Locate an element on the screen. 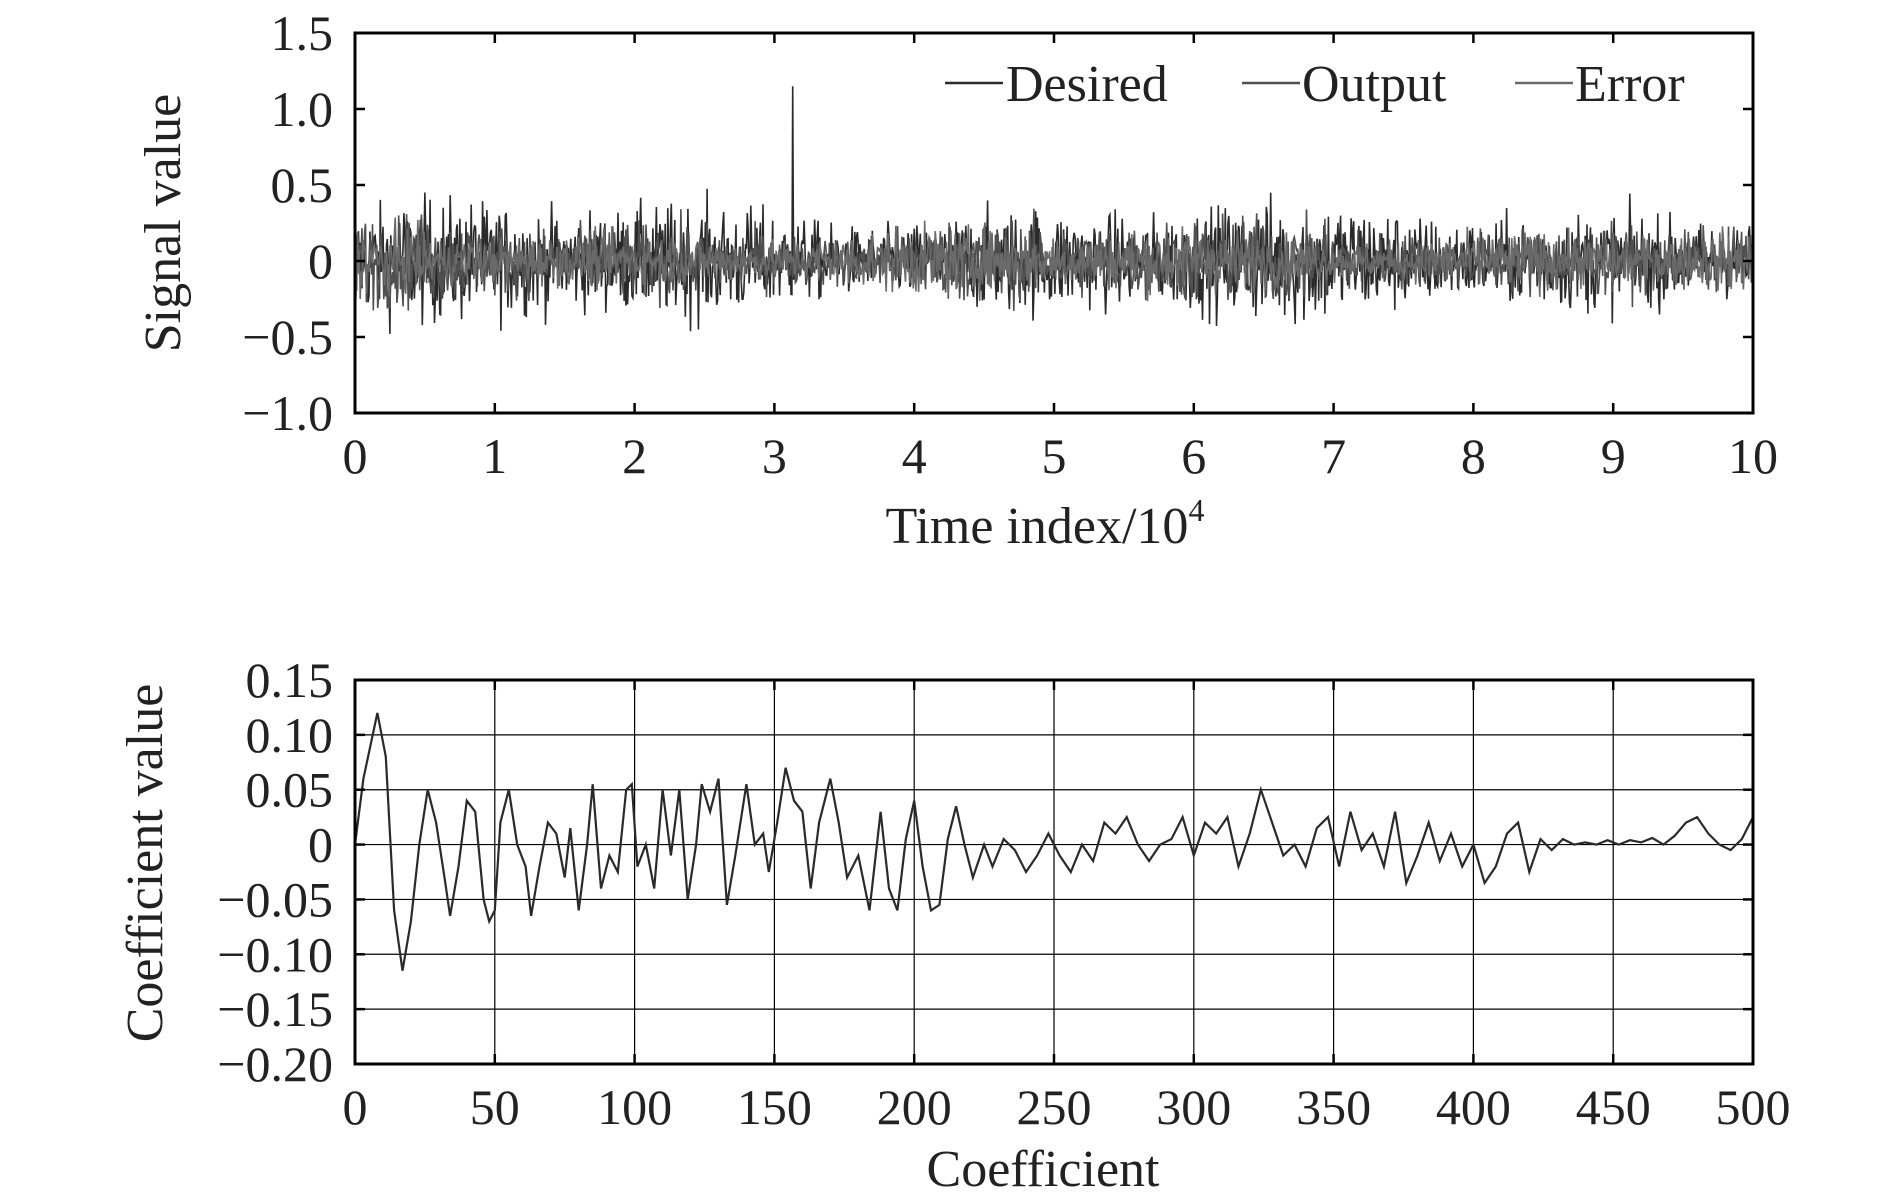  y-tick-label: 0.10 is located at coordinates (290, 735).